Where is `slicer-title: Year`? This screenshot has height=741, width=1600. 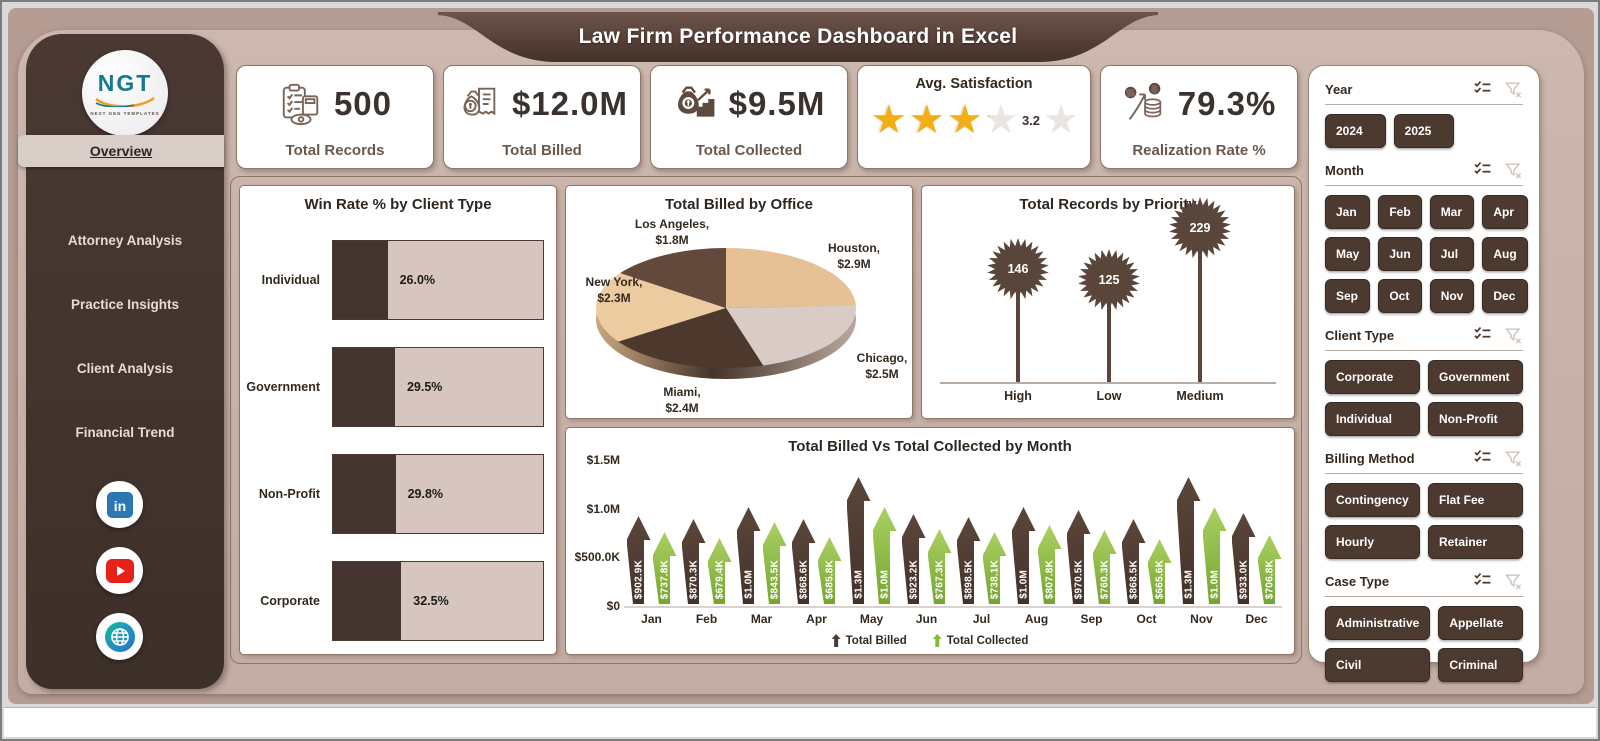
slicer-title: Year is located at coordinates (1339, 89).